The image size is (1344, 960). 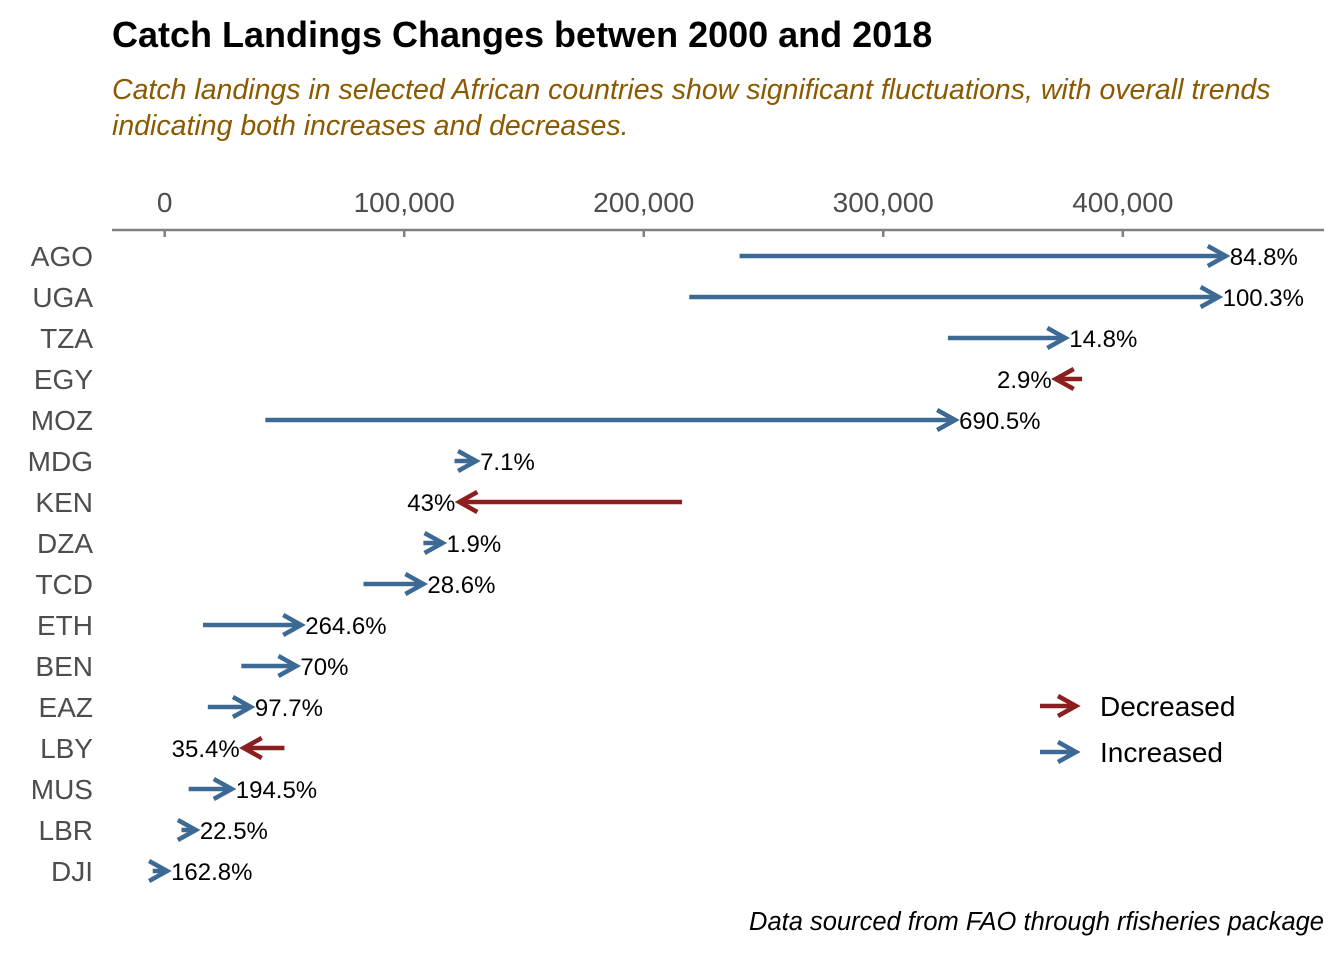 I want to click on arrow-egy, so click(x=1067, y=379).